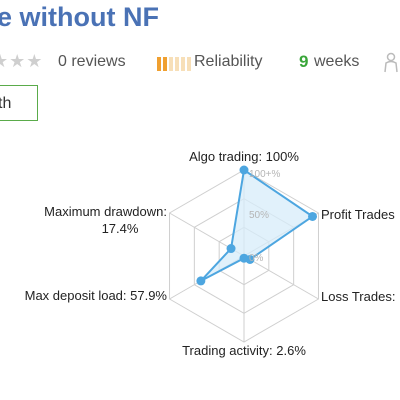 This screenshot has height=400, width=400. I want to click on rating-stars-icon: ★★★, so click(22, 61).